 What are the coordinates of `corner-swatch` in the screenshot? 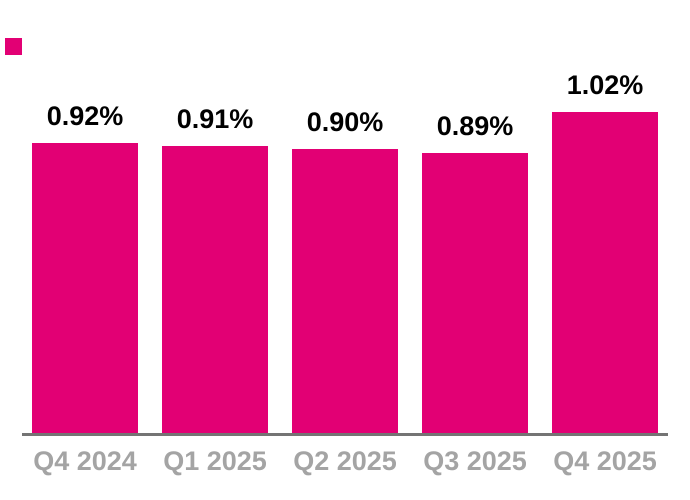 It's located at (13, 46).